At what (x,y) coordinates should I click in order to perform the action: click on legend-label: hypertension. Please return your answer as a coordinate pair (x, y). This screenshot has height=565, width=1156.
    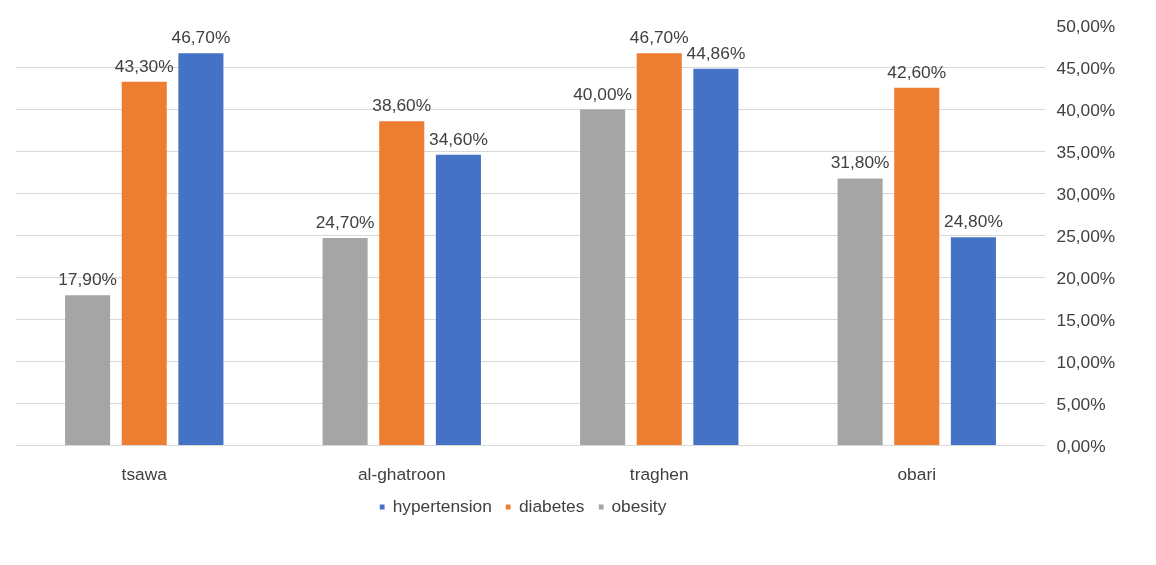
    Looking at the image, I should click on (442, 506).